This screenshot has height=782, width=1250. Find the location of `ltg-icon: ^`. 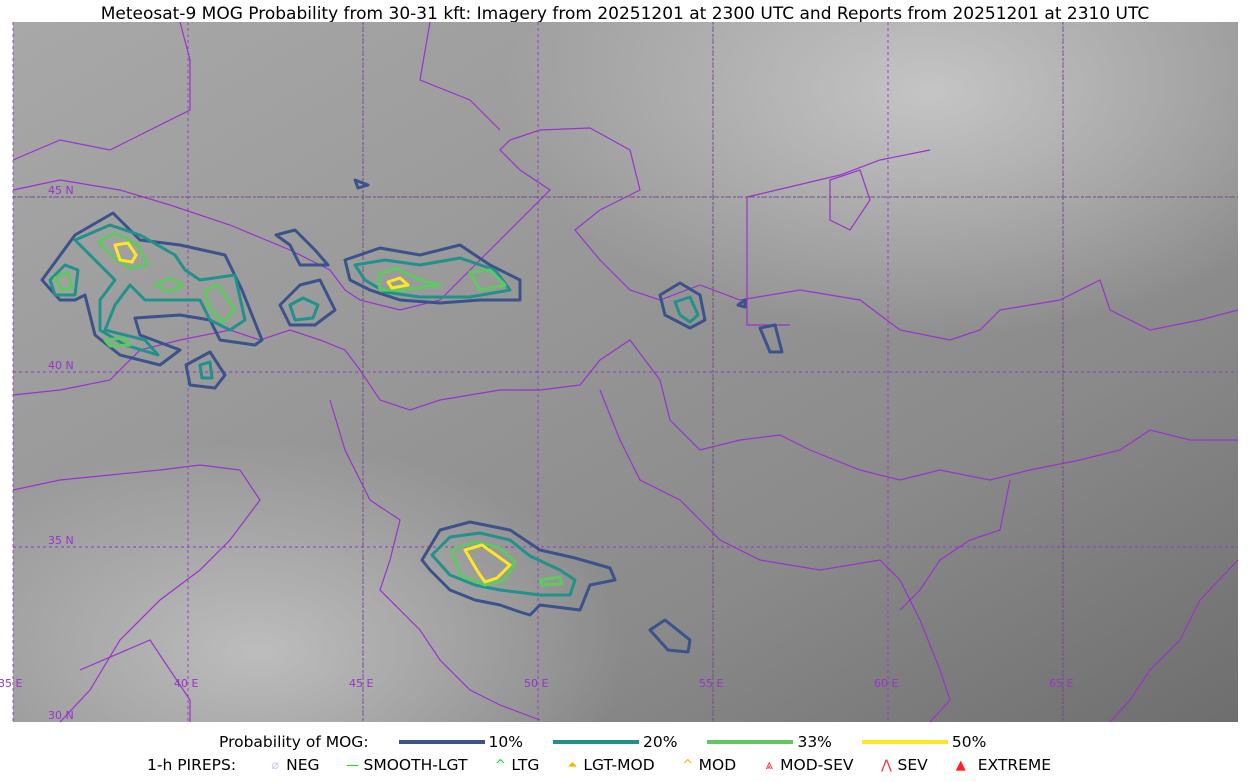

ltg-icon: ^ is located at coordinates (500, 765).